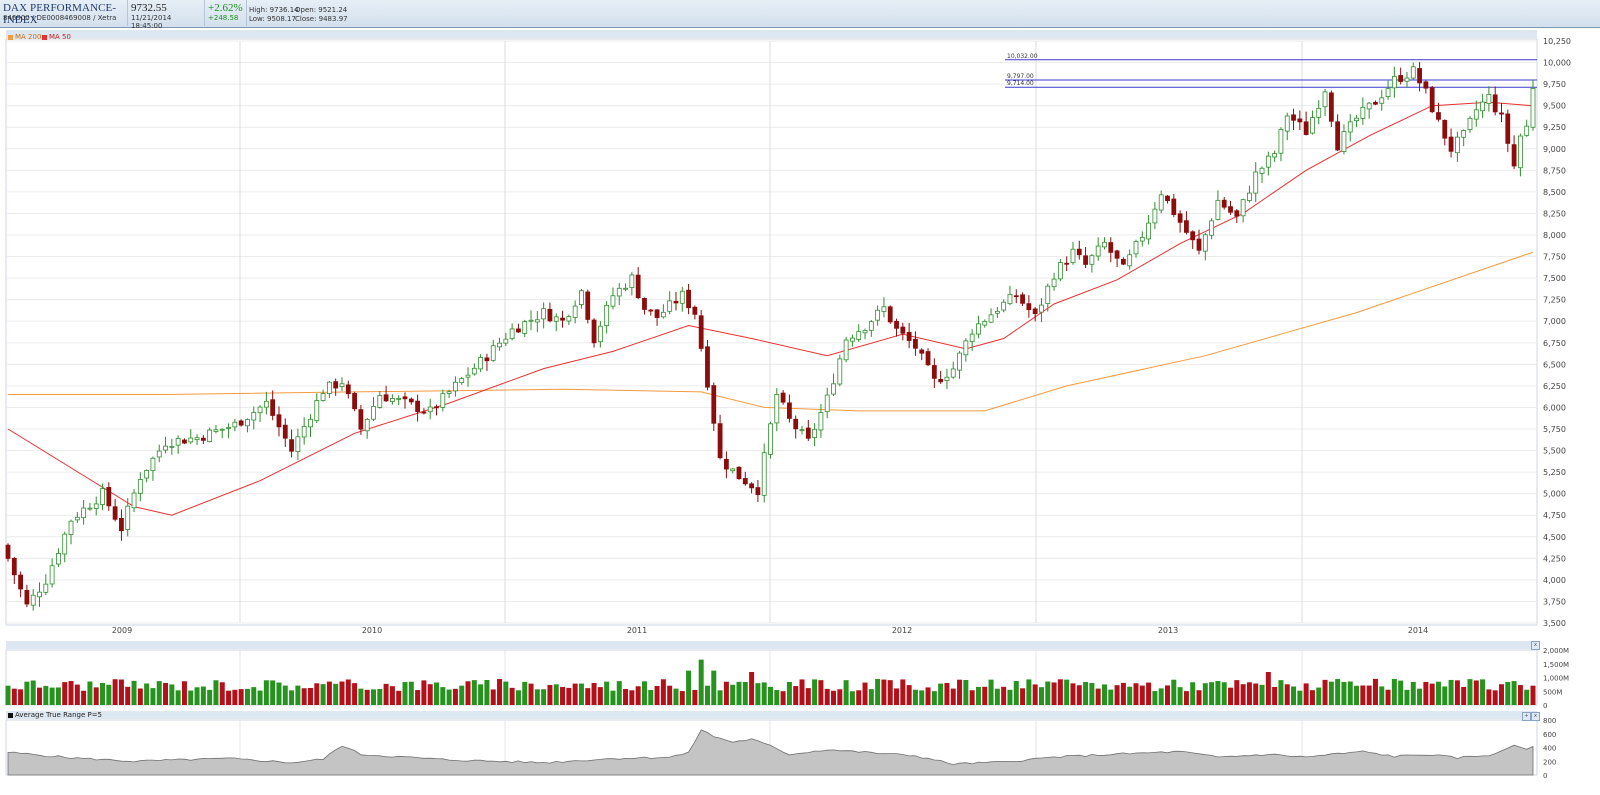 This screenshot has height=795, width=1600. I want to click on atr-close-button: x, so click(1535, 716).